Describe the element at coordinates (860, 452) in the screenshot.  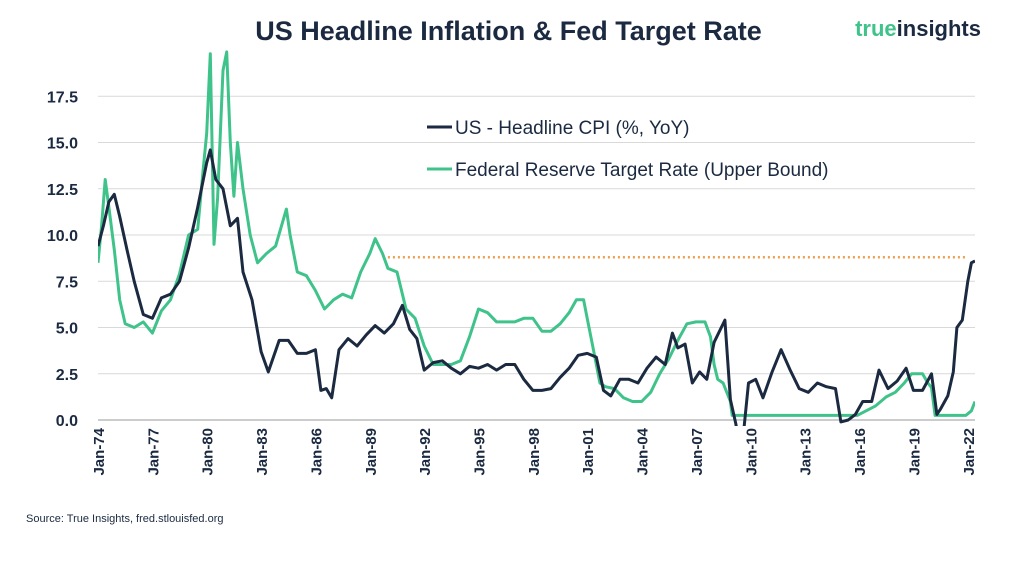
I see `x-tick-label: Jan-16` at that location.